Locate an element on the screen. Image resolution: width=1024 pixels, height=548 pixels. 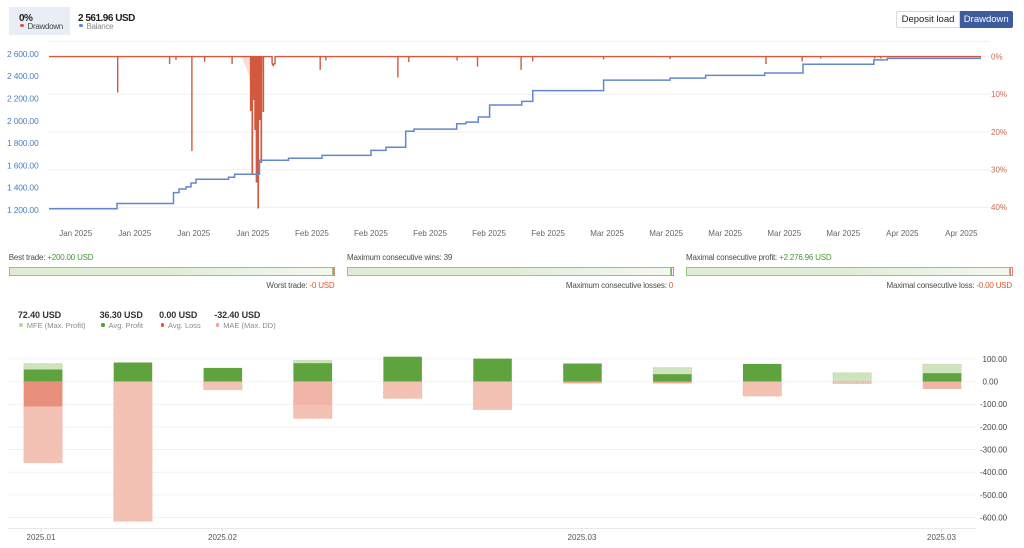
svg-text: 2025.01 is located at coordinates (41, 537).